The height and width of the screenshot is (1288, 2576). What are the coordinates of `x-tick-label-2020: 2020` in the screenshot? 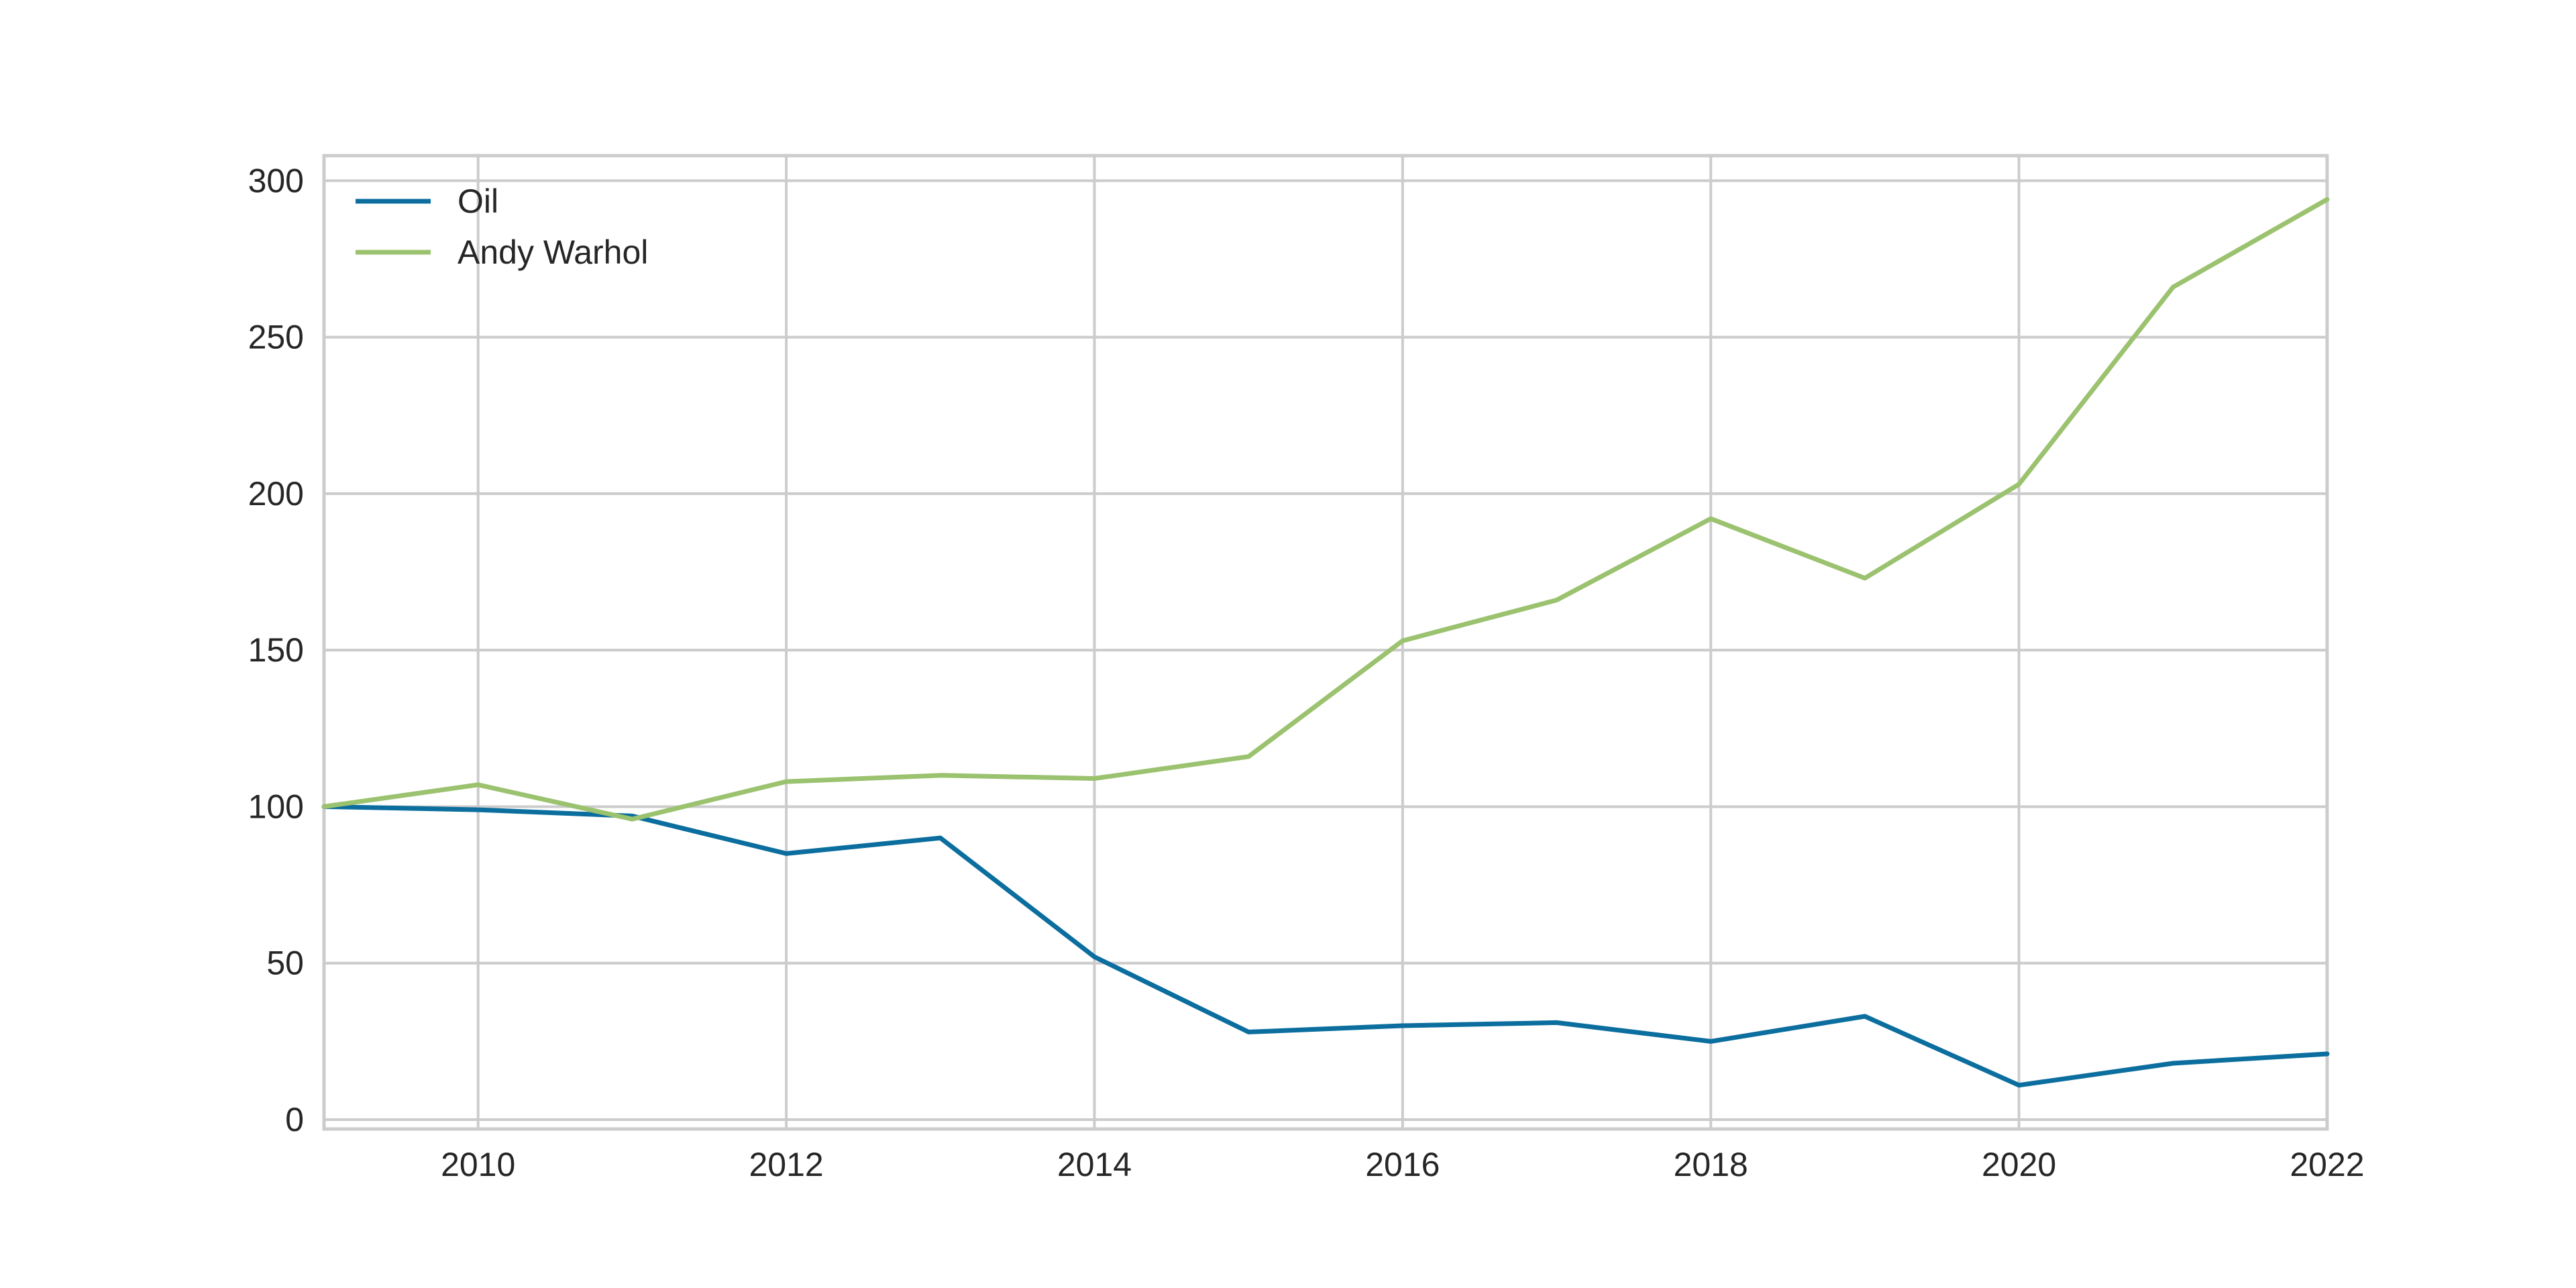 It's located at (2019, 1164).